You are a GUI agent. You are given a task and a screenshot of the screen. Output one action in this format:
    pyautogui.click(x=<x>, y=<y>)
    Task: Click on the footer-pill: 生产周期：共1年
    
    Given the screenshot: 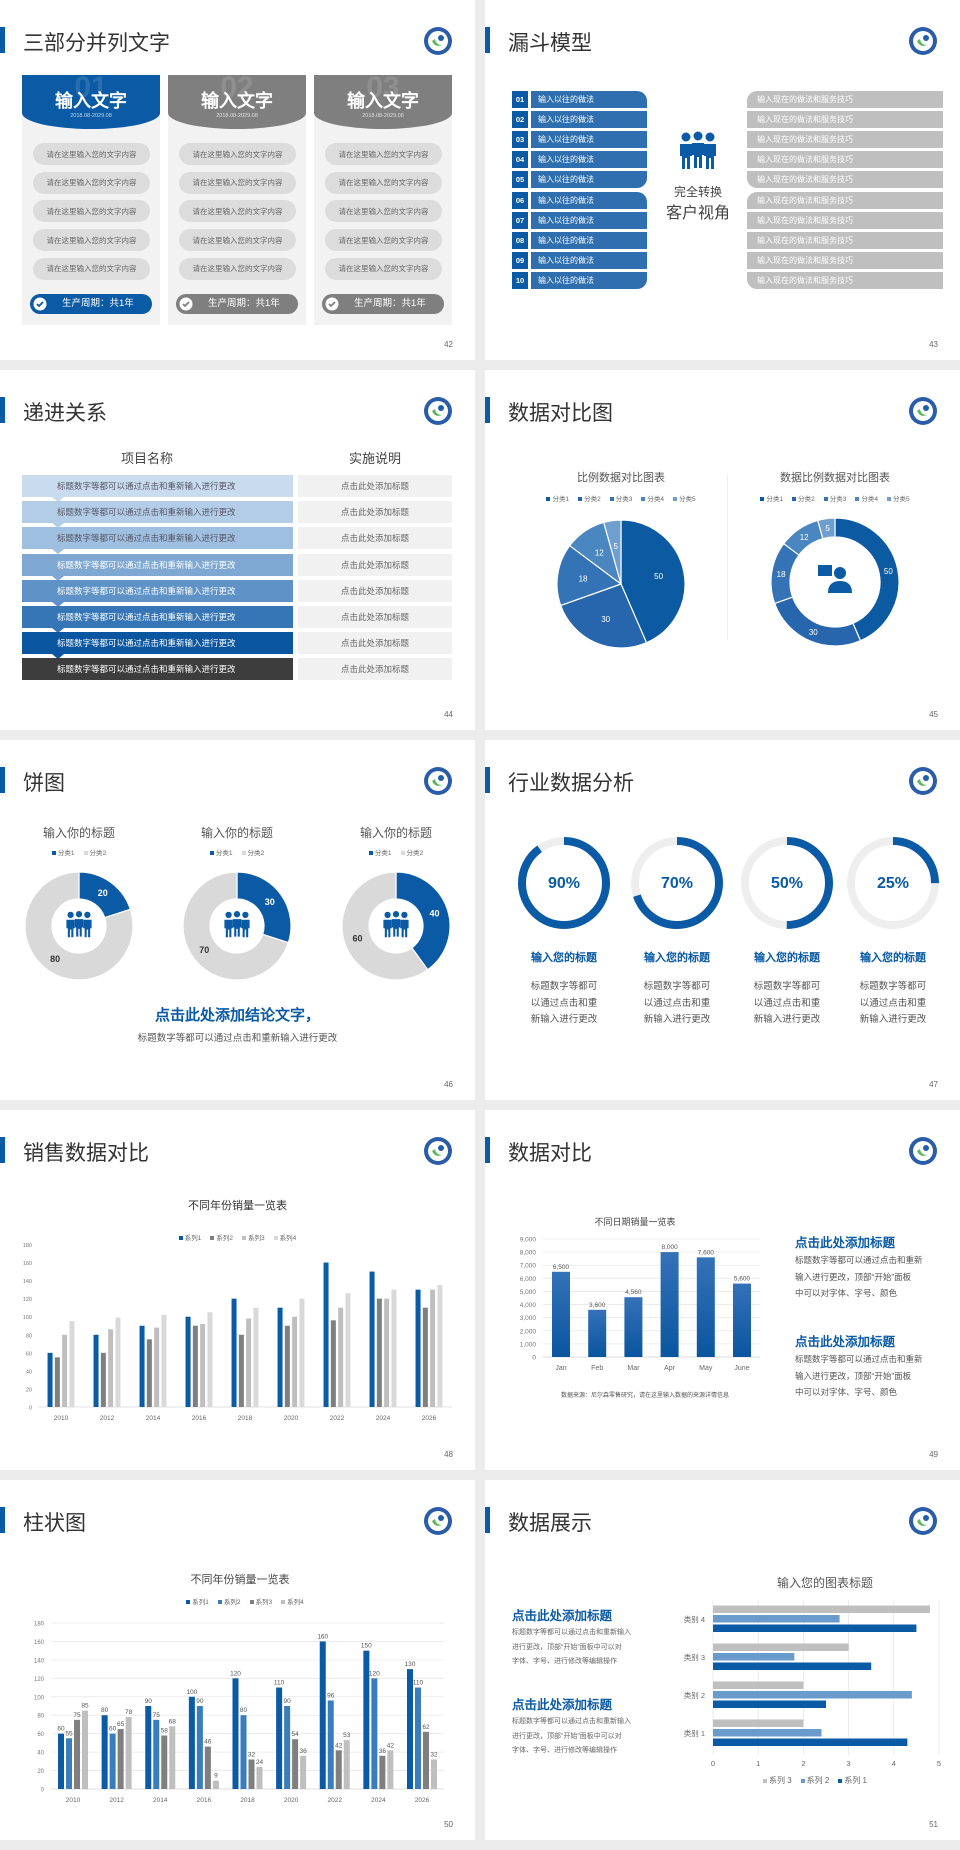 What is the action you would take?
    pyautogui.click(x=237, y=304)
    